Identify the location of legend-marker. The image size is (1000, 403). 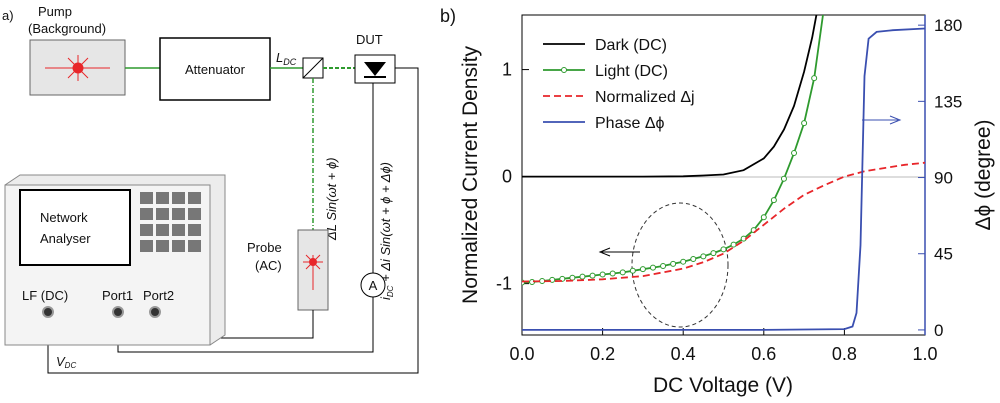
(564, 70).